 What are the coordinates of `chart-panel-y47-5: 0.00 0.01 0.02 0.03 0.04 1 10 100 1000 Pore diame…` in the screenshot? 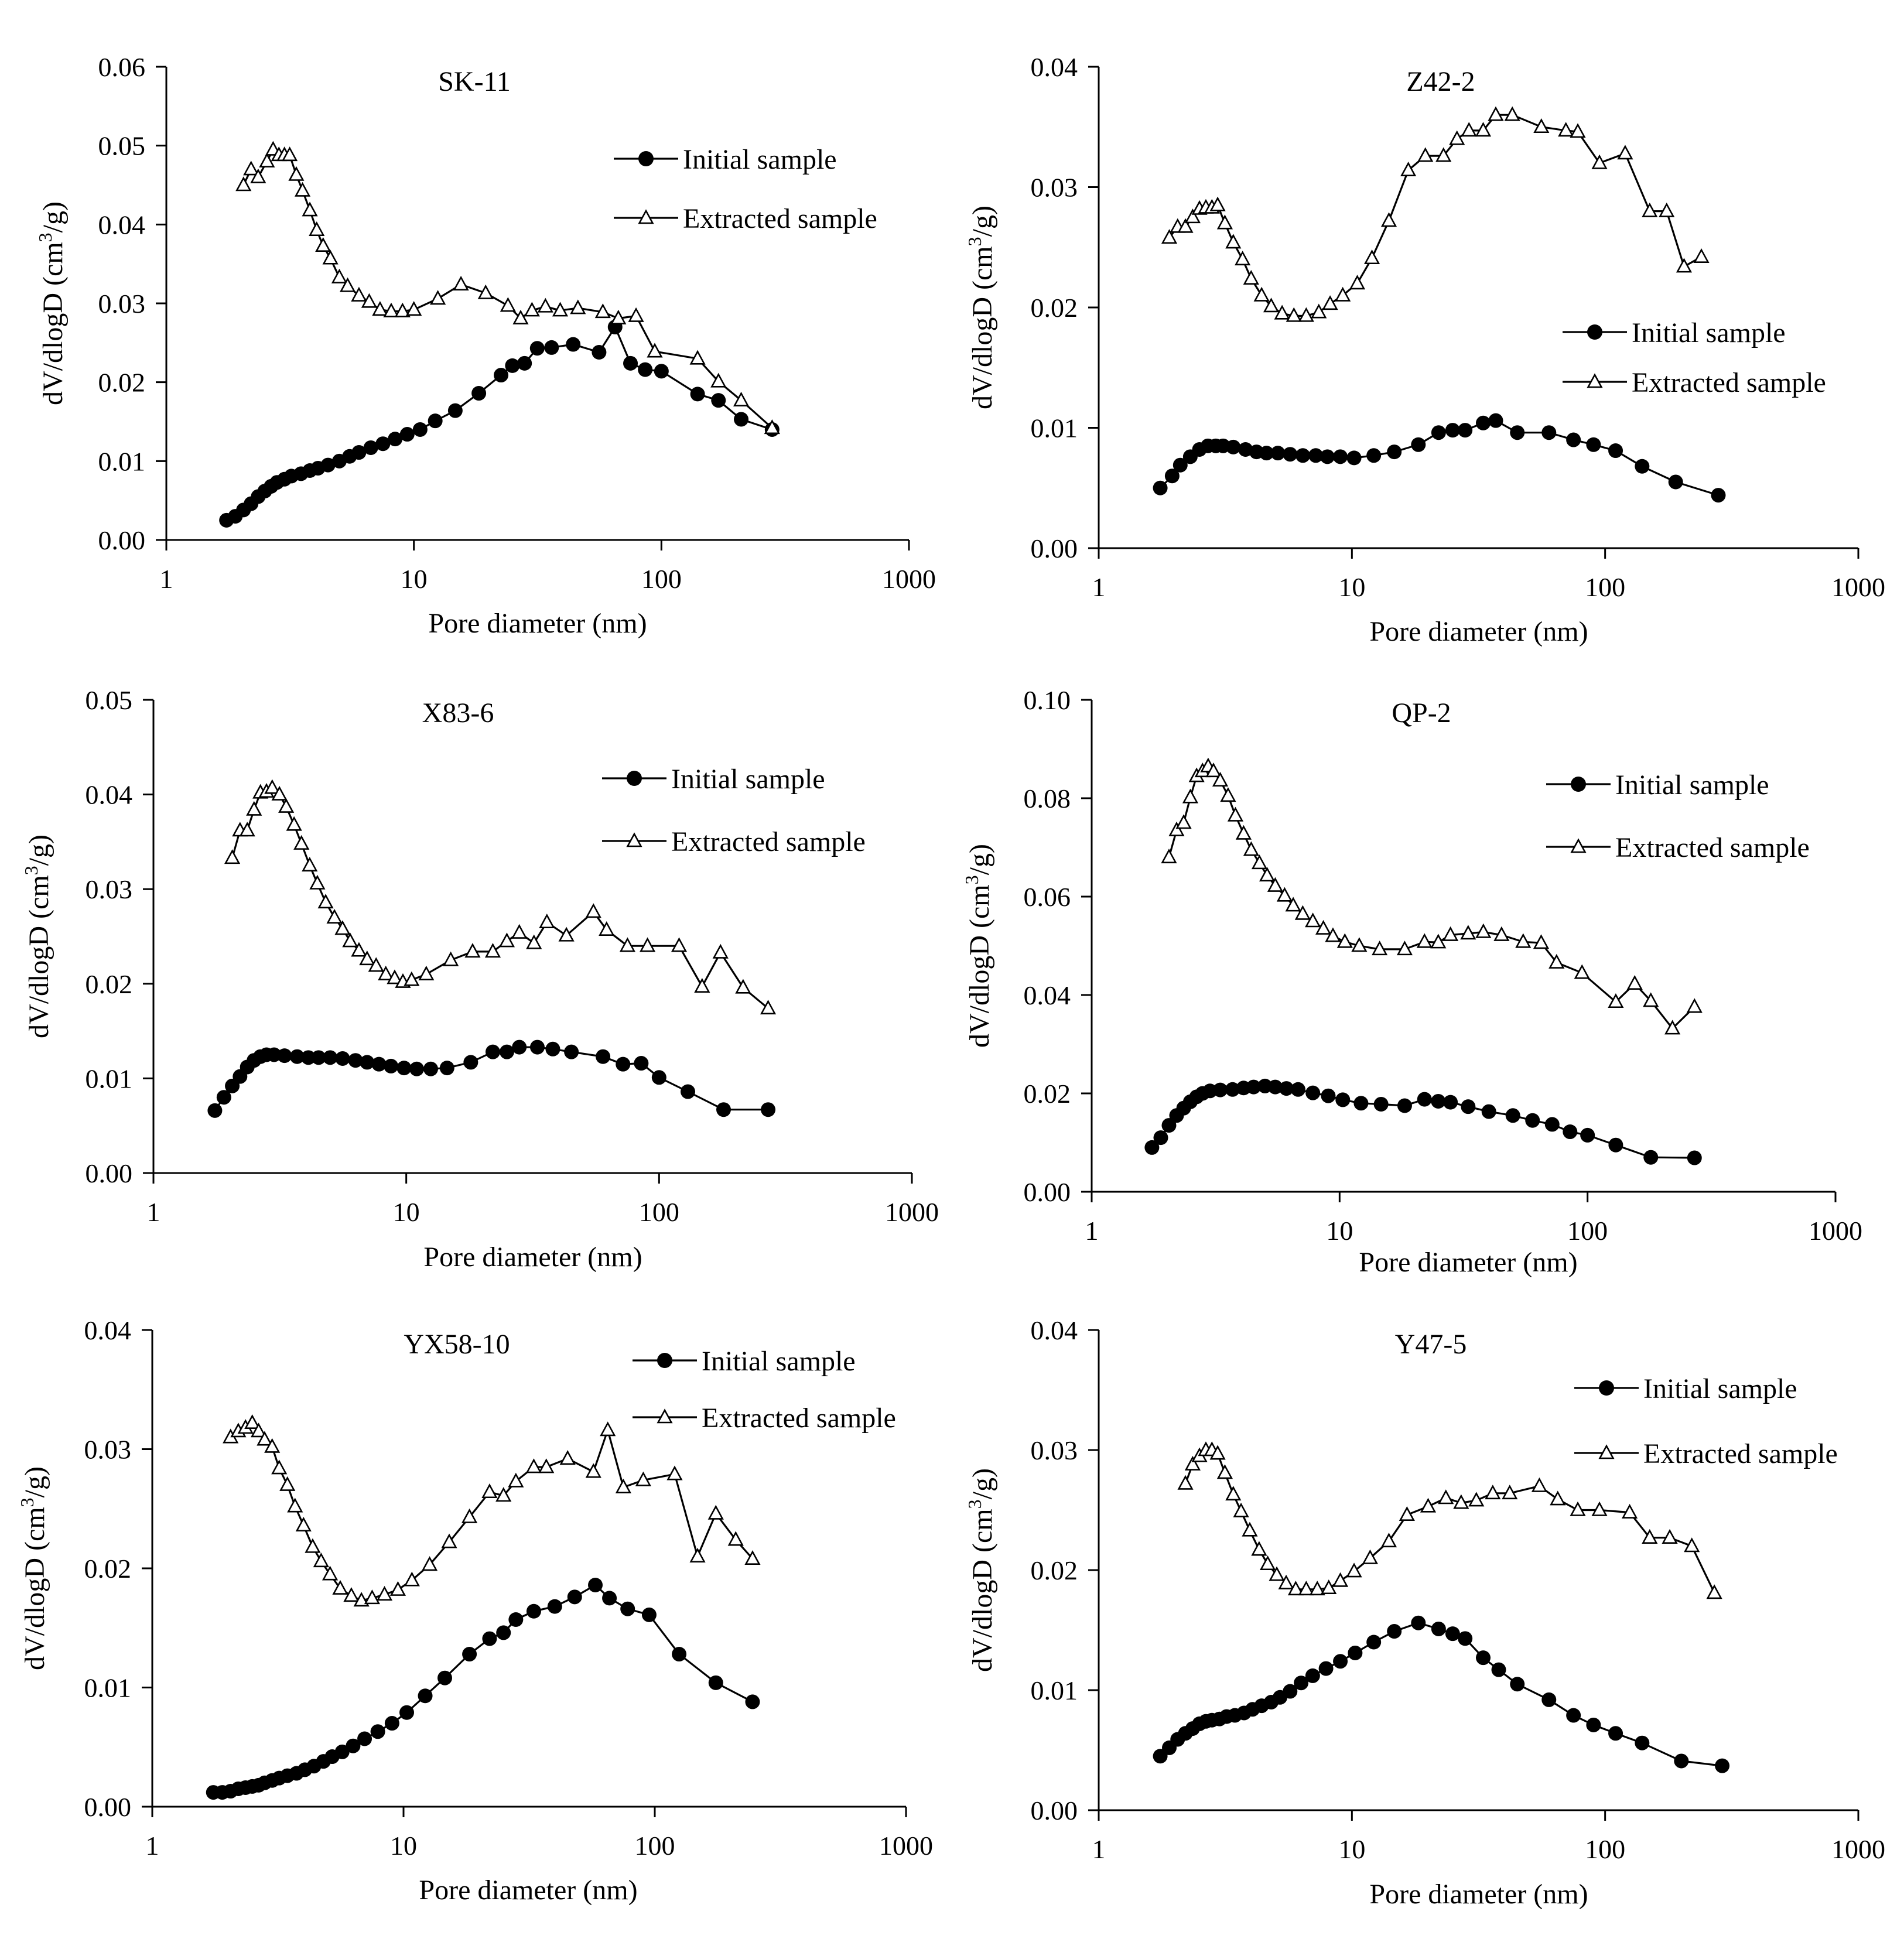 It's located at (1424, 1612).